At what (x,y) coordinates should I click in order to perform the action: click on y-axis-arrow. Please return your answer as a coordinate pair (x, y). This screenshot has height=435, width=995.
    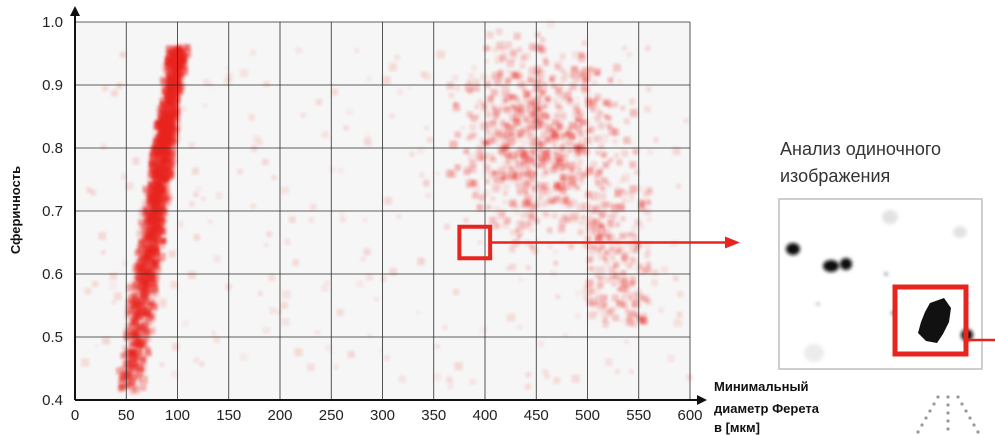
    Looking at the image, I should click on (75, 11).